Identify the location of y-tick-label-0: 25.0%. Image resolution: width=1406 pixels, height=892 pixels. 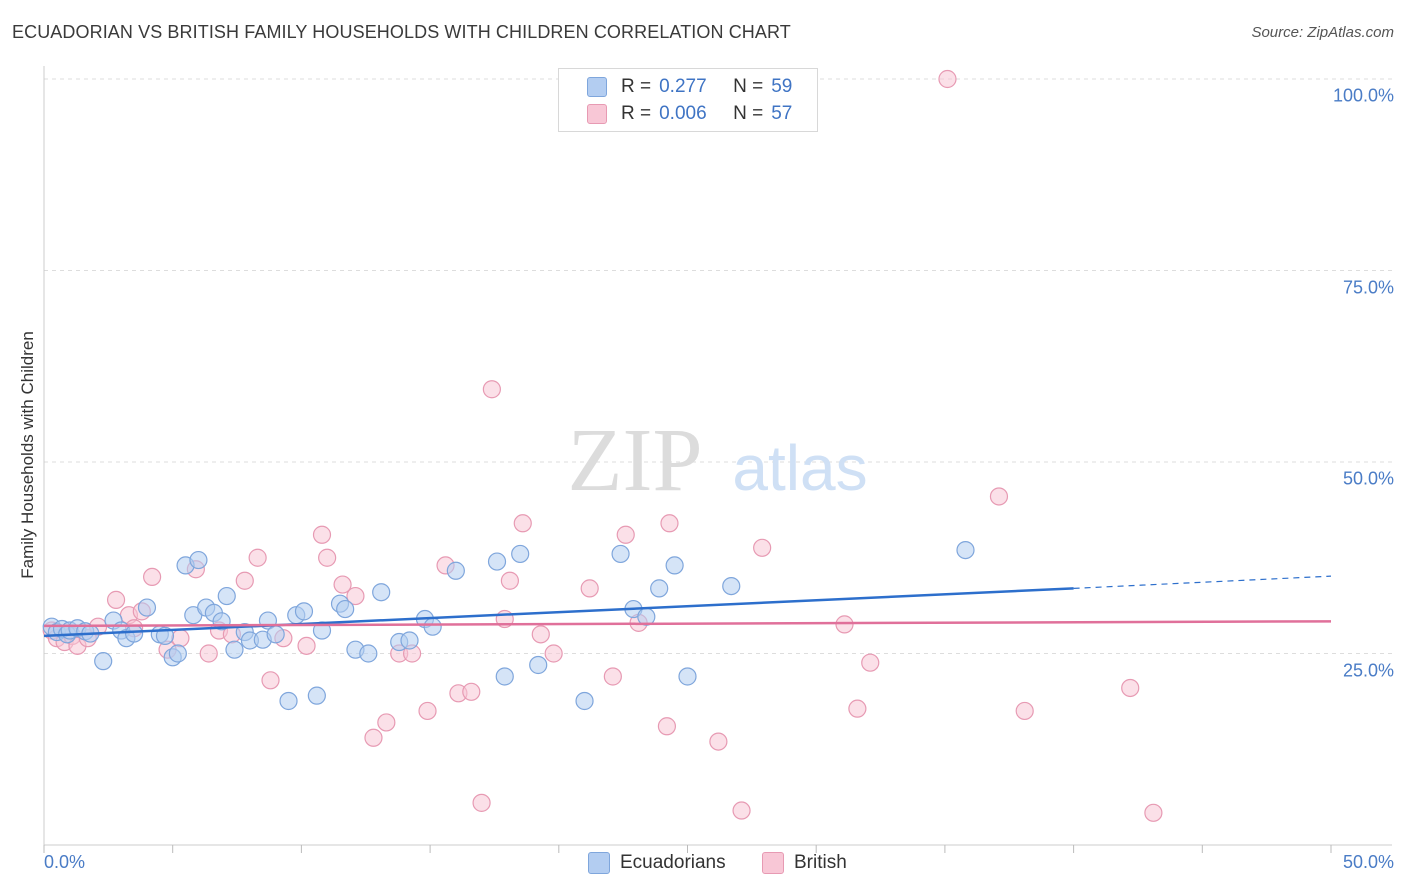
(1368, 670).